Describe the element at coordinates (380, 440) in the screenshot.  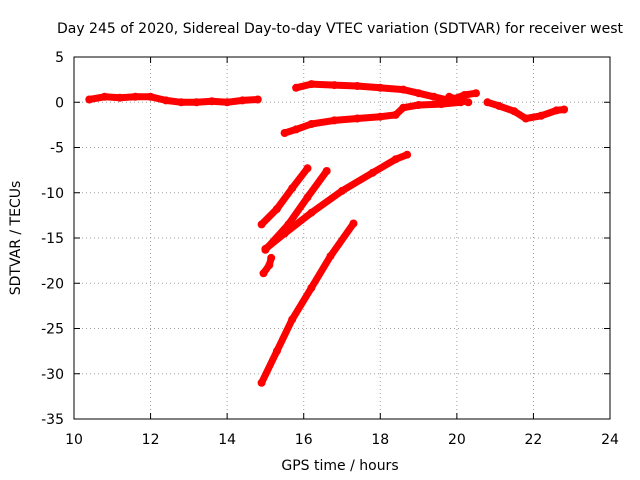
I see `x-tick-label: 18` at that location.